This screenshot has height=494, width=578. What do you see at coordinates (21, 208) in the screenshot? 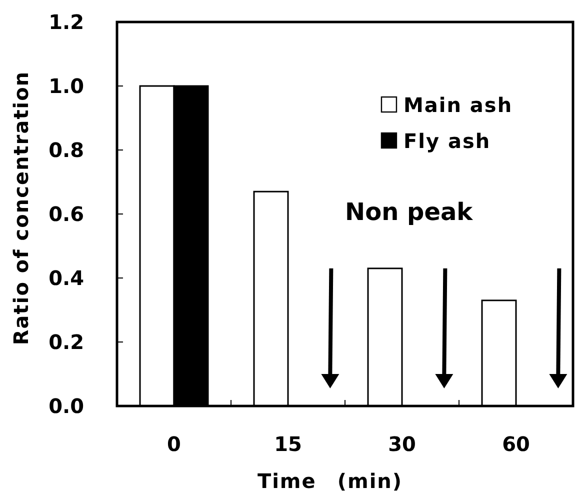
I see `y-axis-title: Ratio of concentration` at bounding box center [21, 208].